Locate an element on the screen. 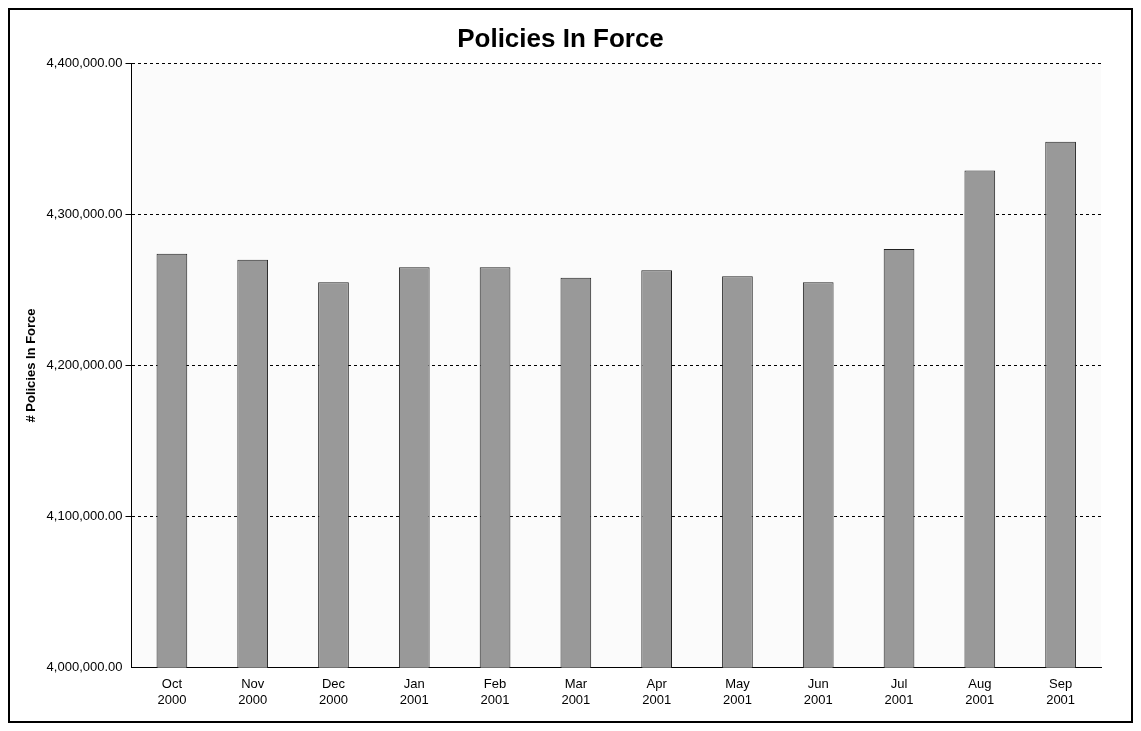 This screenshot has width=1141, height=731. x-tick-label: May 2001 is located at coordinates (737, 691).